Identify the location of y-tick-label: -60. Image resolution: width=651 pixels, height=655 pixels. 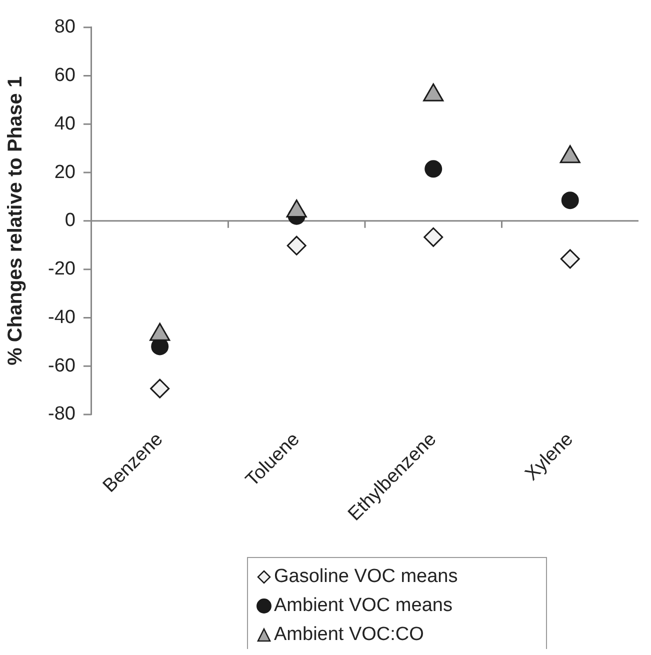
(62, 365).